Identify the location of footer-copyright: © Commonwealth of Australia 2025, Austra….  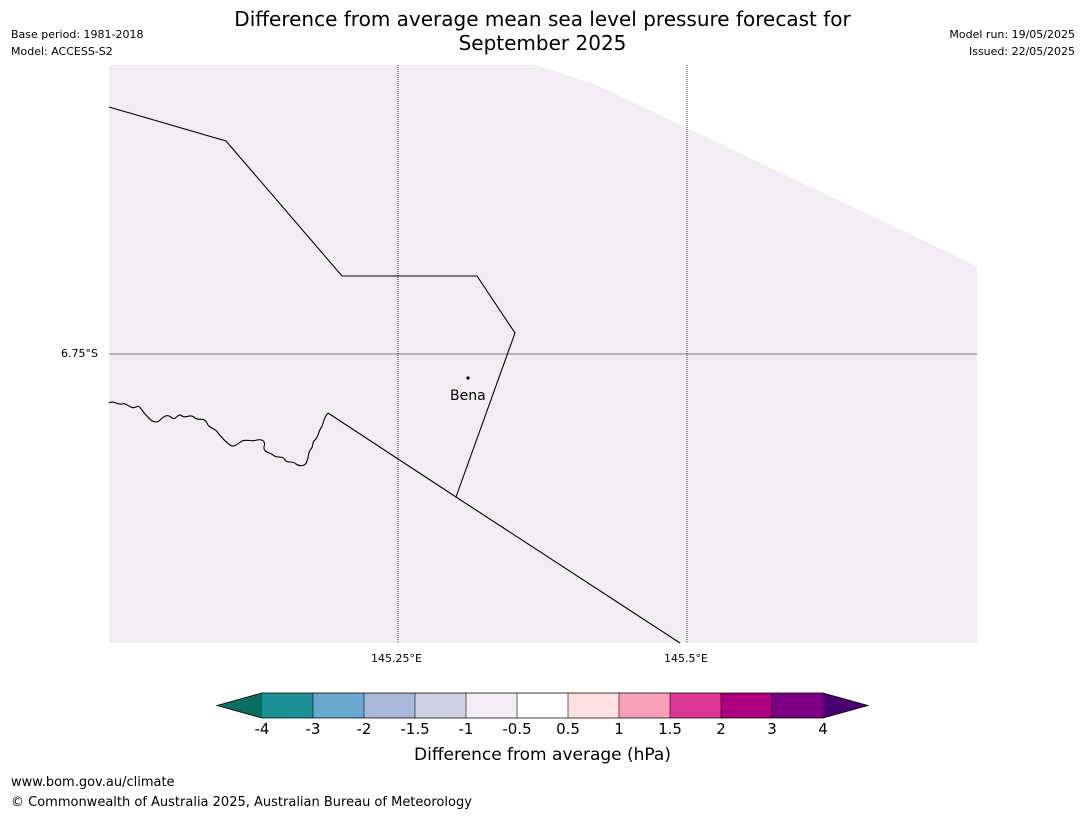
(241, 802).